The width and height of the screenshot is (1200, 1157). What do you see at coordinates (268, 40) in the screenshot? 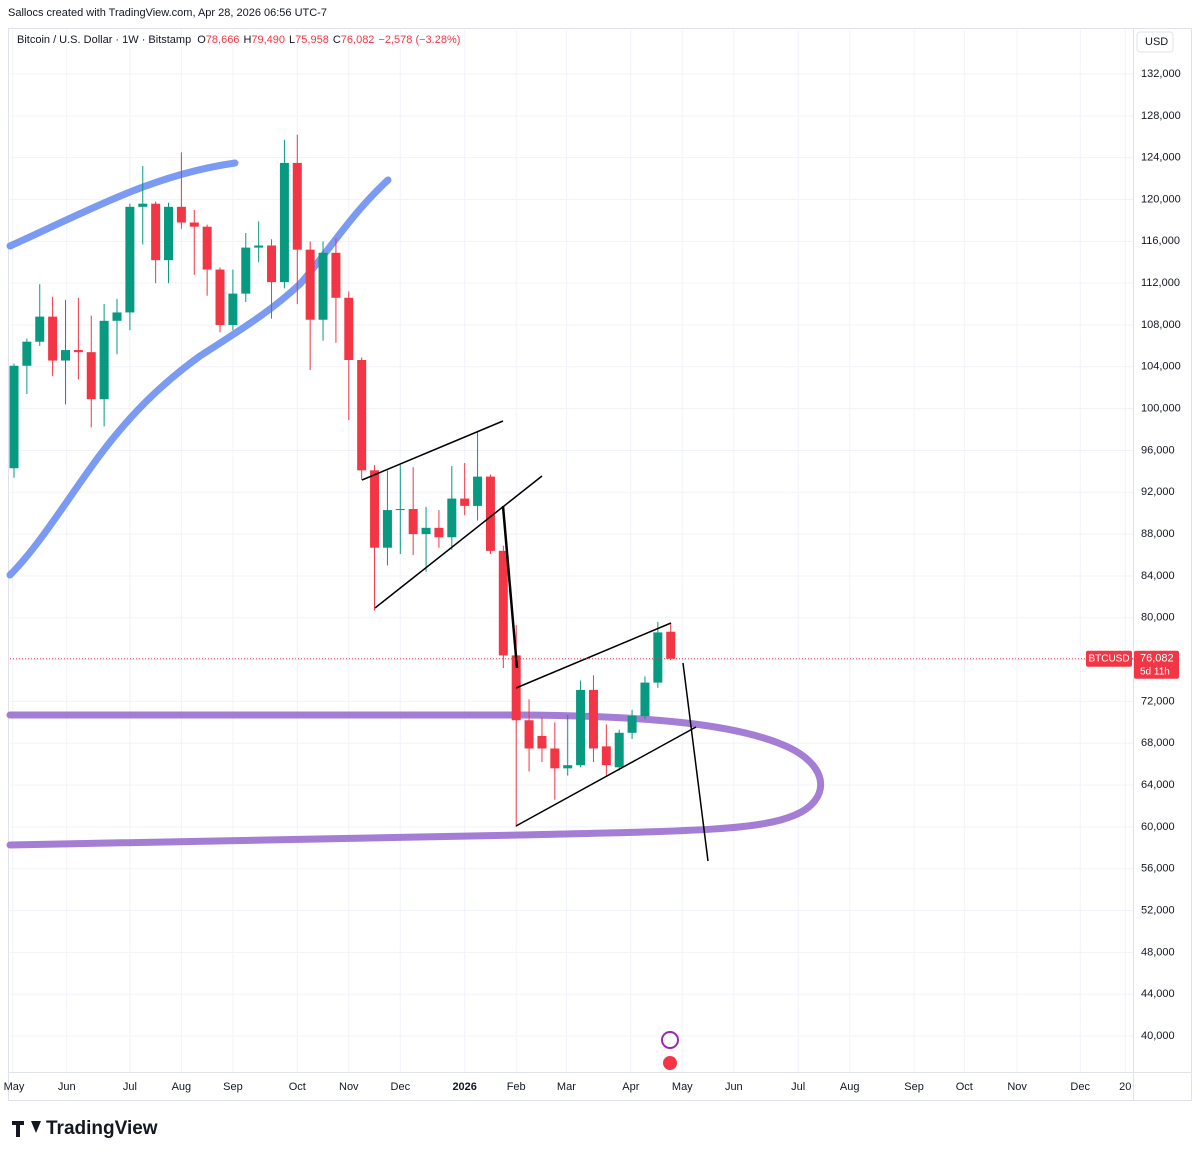
I see `legend-value: 79,490` at bounding box center [268, 40].